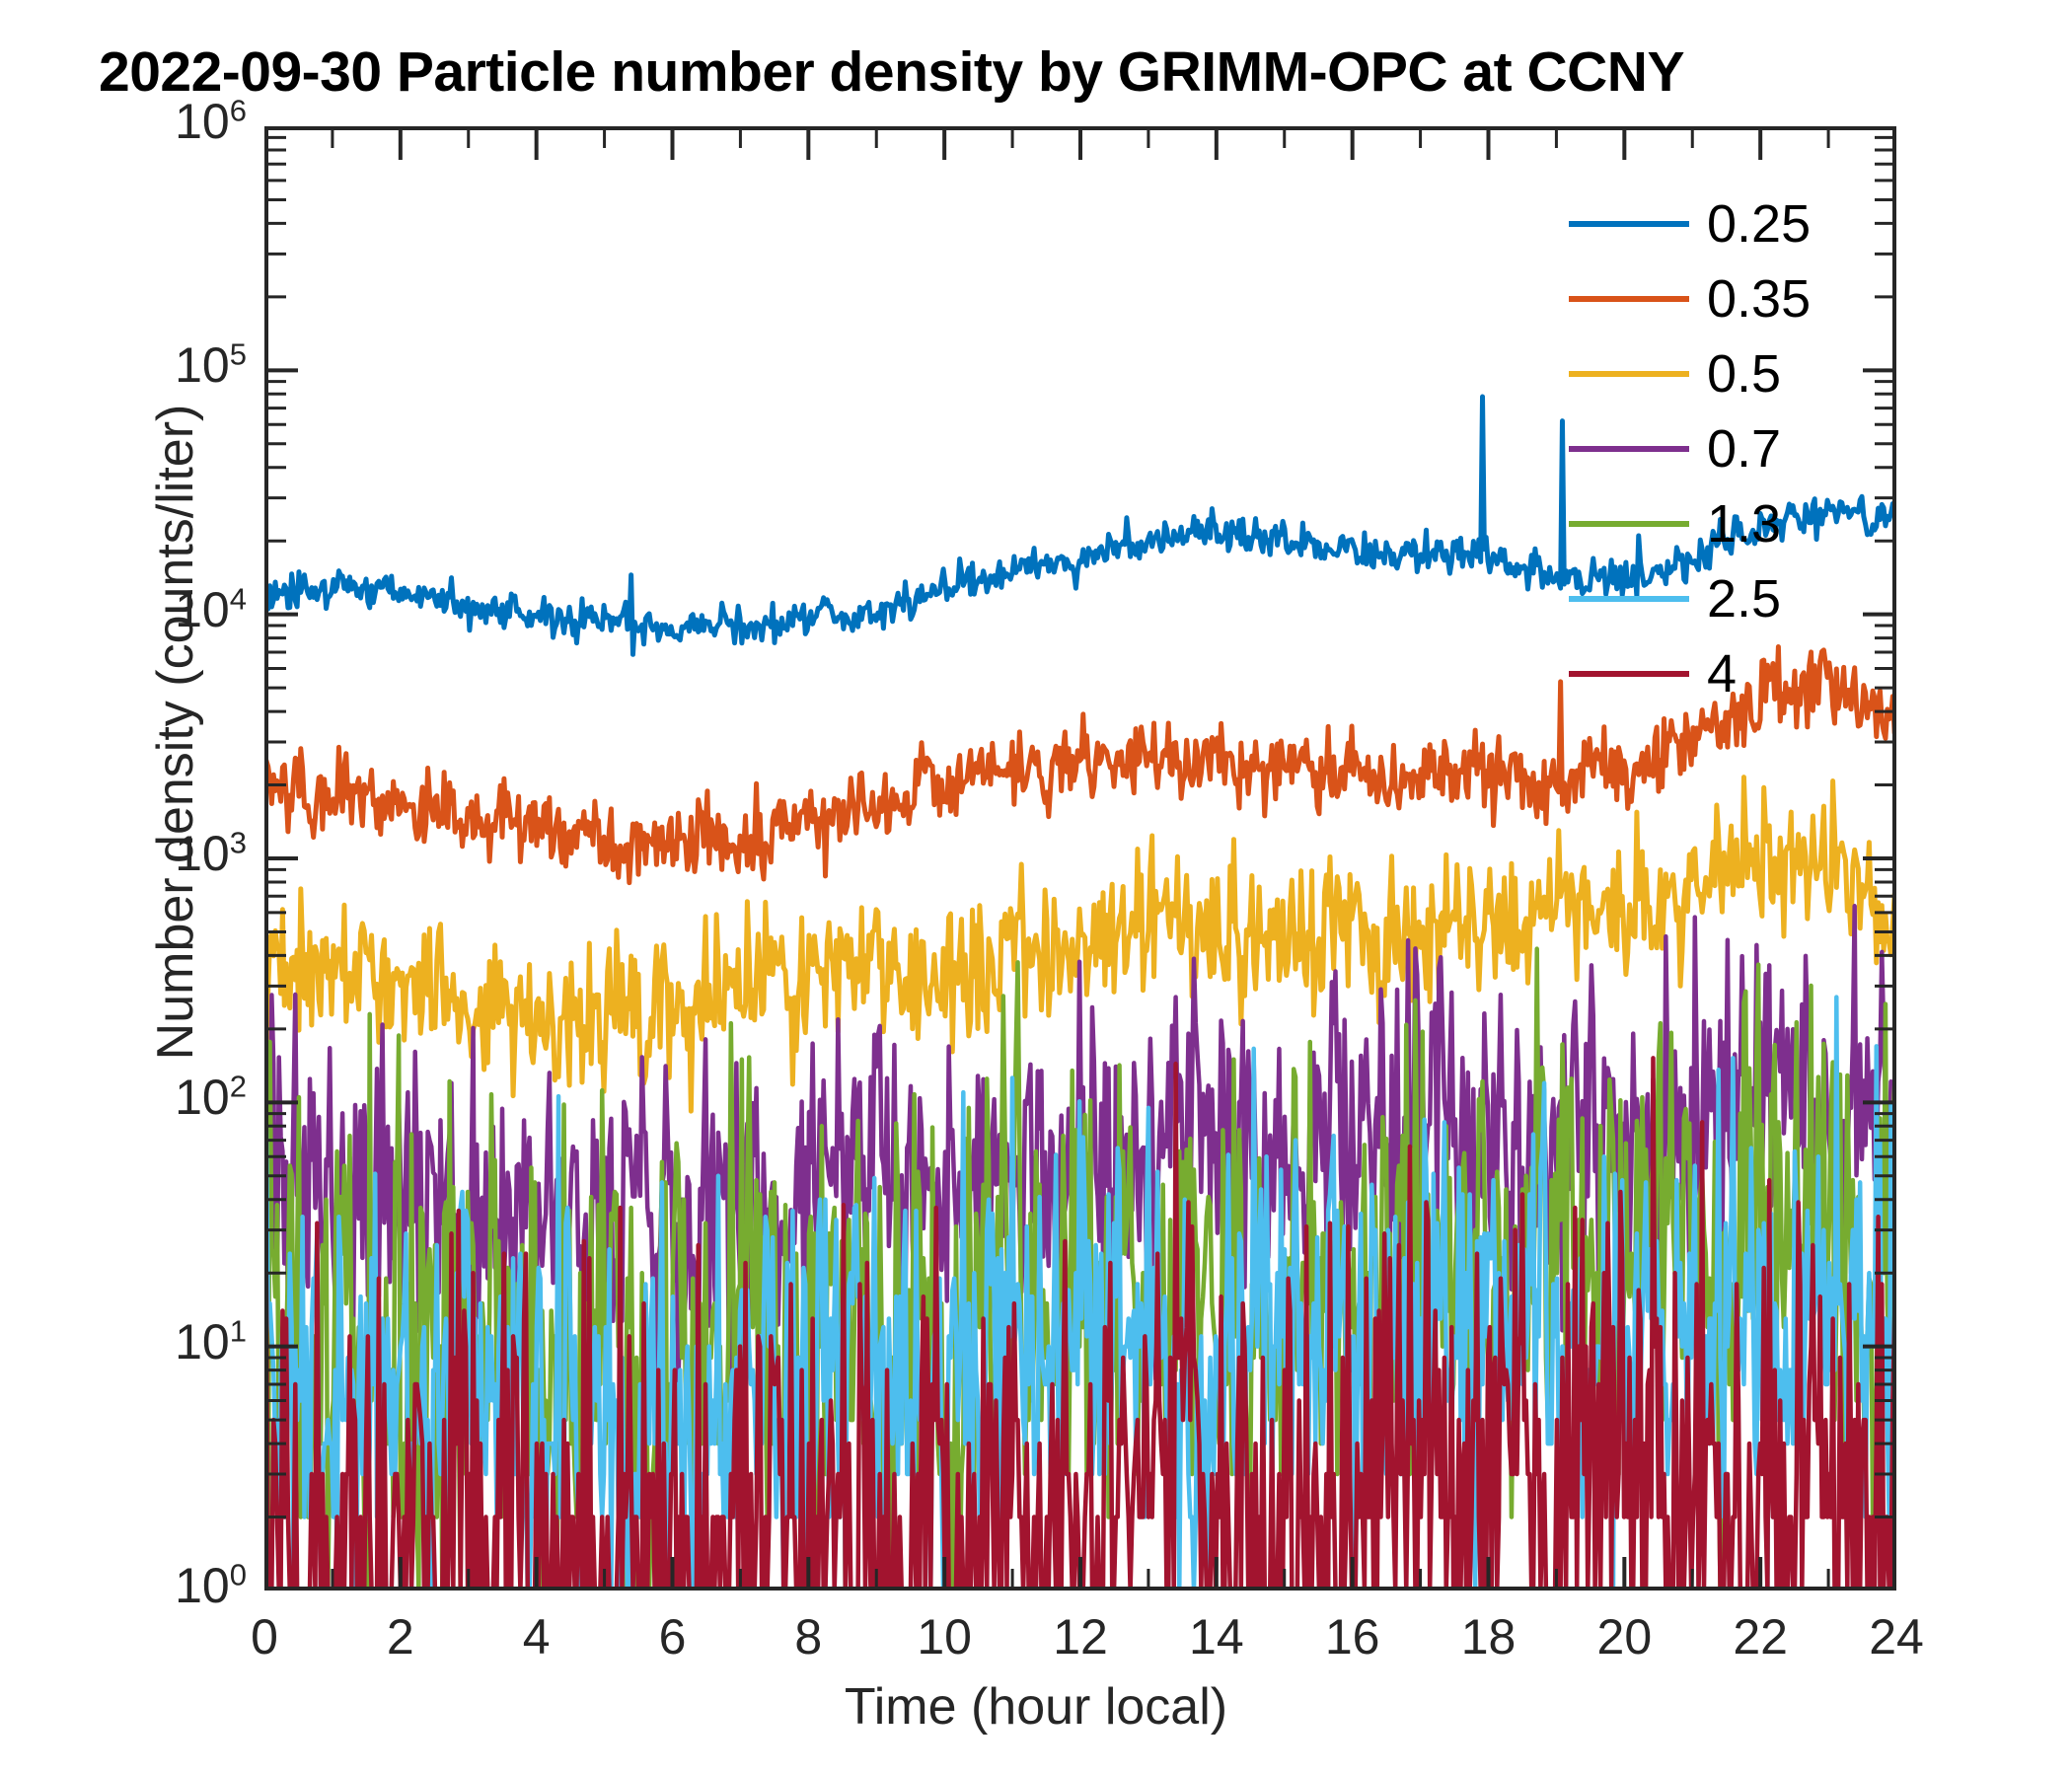  Describe the element at coordinates (1690, 298) in the screenshot. I see `legend-item-0-35: 0.35` at that location.